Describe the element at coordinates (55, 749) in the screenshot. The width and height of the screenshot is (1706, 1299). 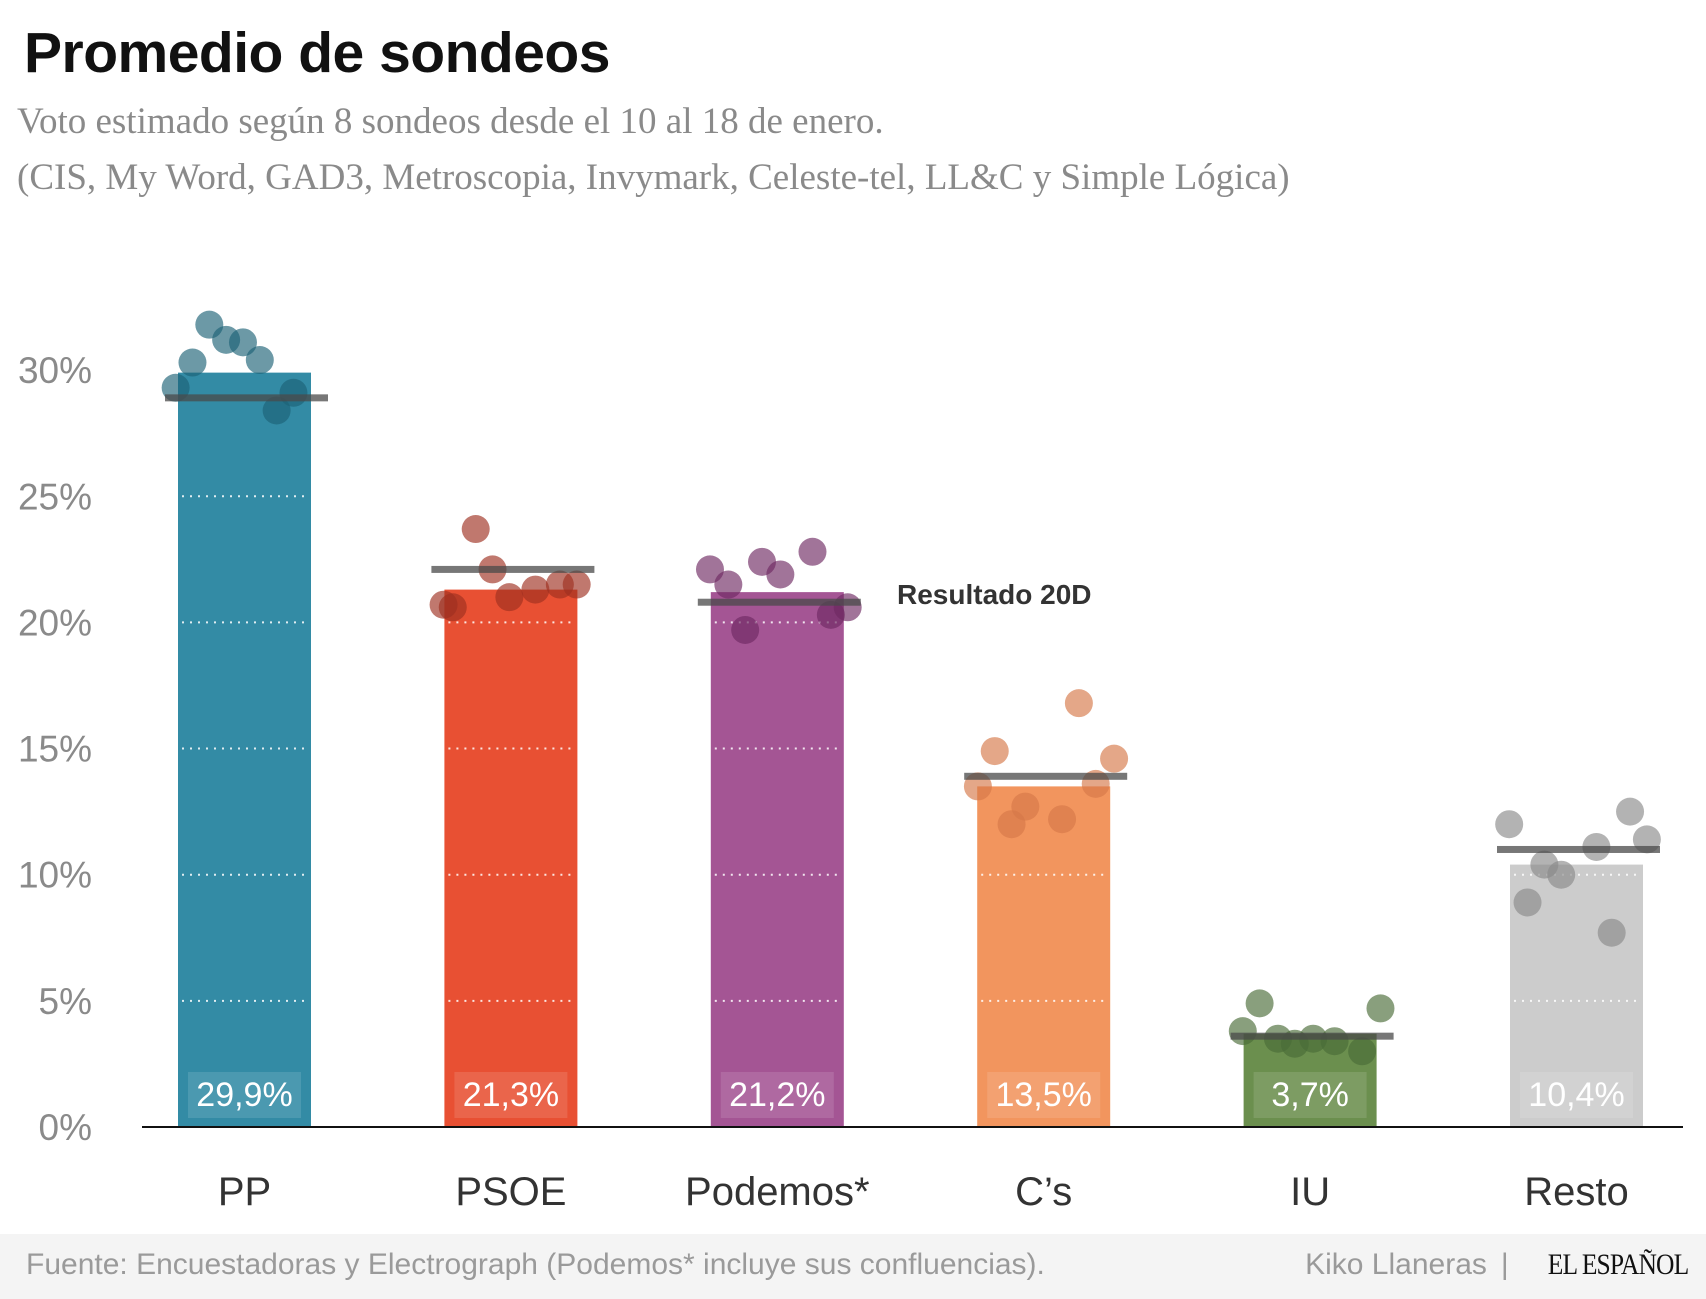
I see `y-tick-label: 15%` at that location.